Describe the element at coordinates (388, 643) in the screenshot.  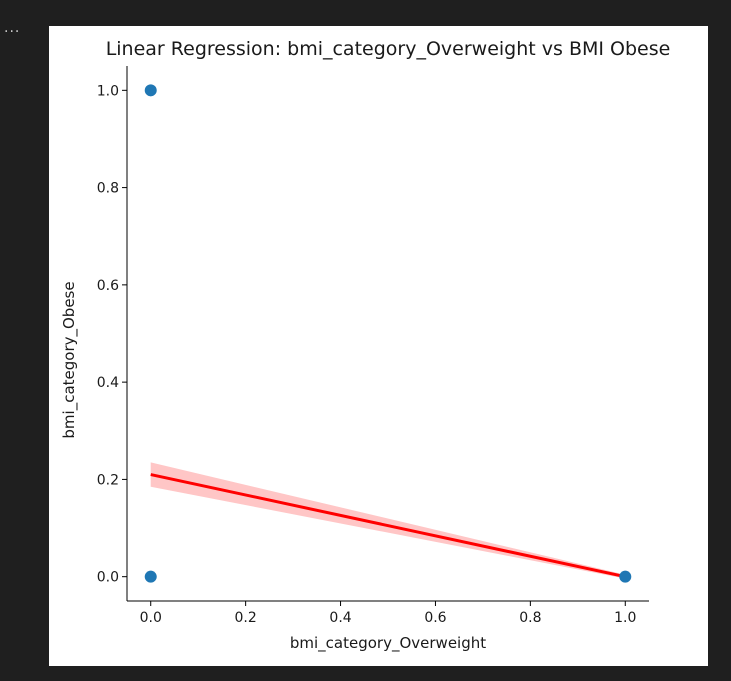
I see `x-axis-label: bmi_category_Overweight` at that location.